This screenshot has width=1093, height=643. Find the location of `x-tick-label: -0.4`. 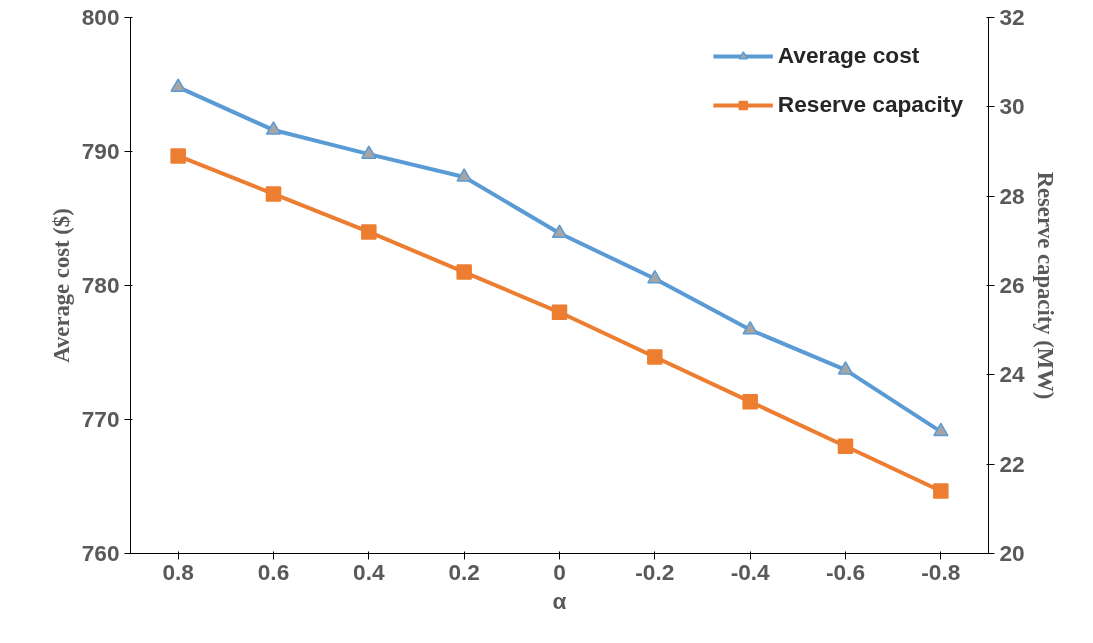

x-tick-label: -0.4 is located at coordinates (750, 571).